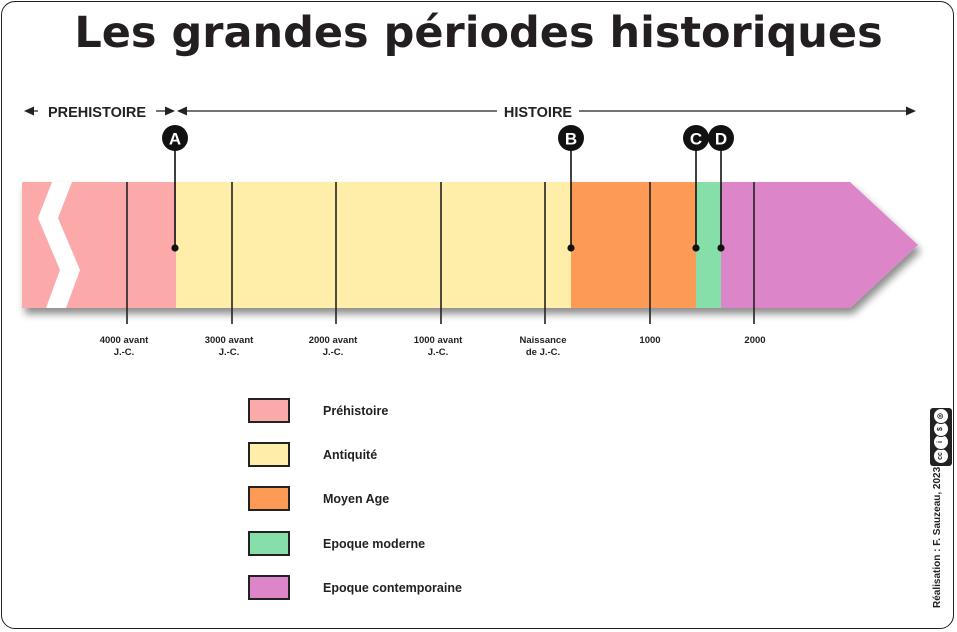 This screenshot has height=632, width=957. Describe the element at coordinates (356, 499) in the screenshot. I see `legend-label: Moyen Age` at that location.